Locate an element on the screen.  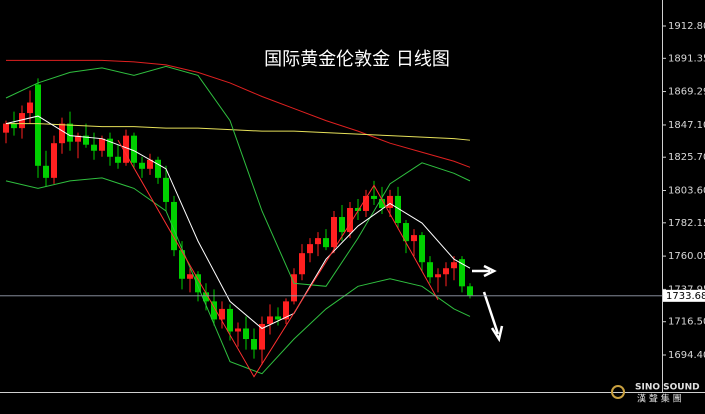
last-price-label: 1733.68 is located at coordinates (685, 296).